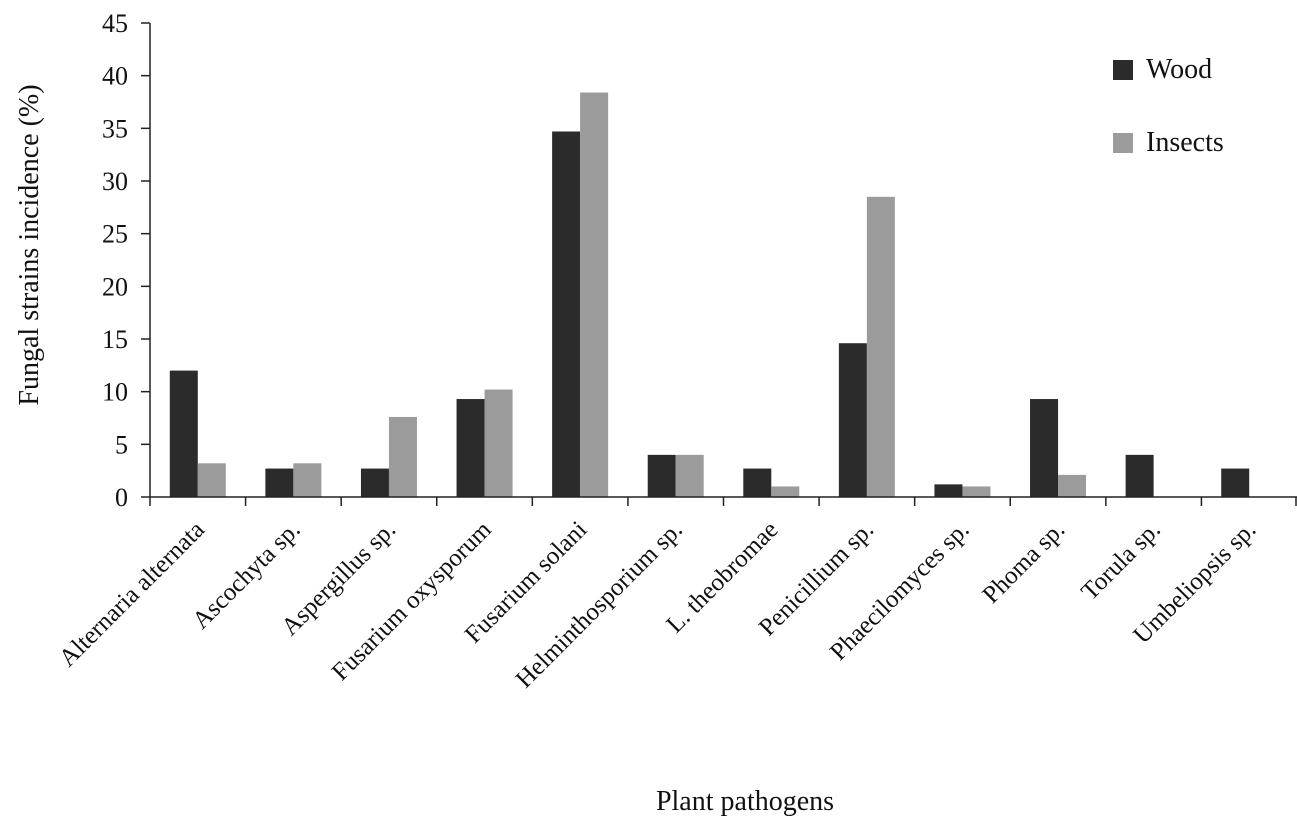  Describe the element at coordinates (1024, 562) in the screenshot. I see `x-category-label: Phoma sp.` at that location.